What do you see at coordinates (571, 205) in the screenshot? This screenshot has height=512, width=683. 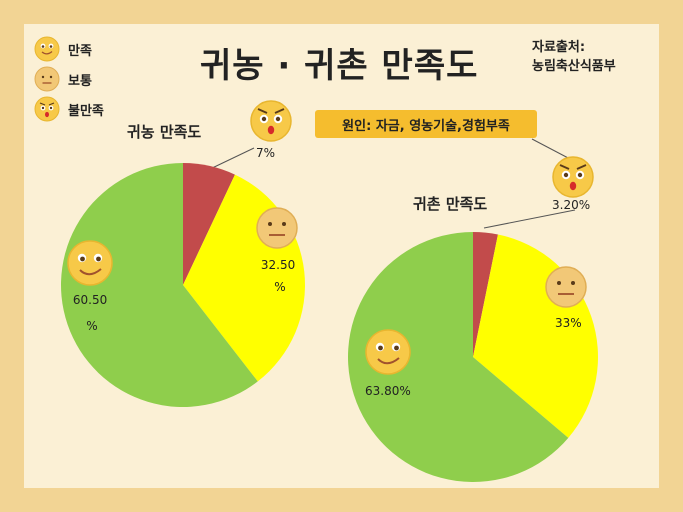 I see `slice-label-rural-dissatisfied: 3.20%` at bounding box center [571, 205].